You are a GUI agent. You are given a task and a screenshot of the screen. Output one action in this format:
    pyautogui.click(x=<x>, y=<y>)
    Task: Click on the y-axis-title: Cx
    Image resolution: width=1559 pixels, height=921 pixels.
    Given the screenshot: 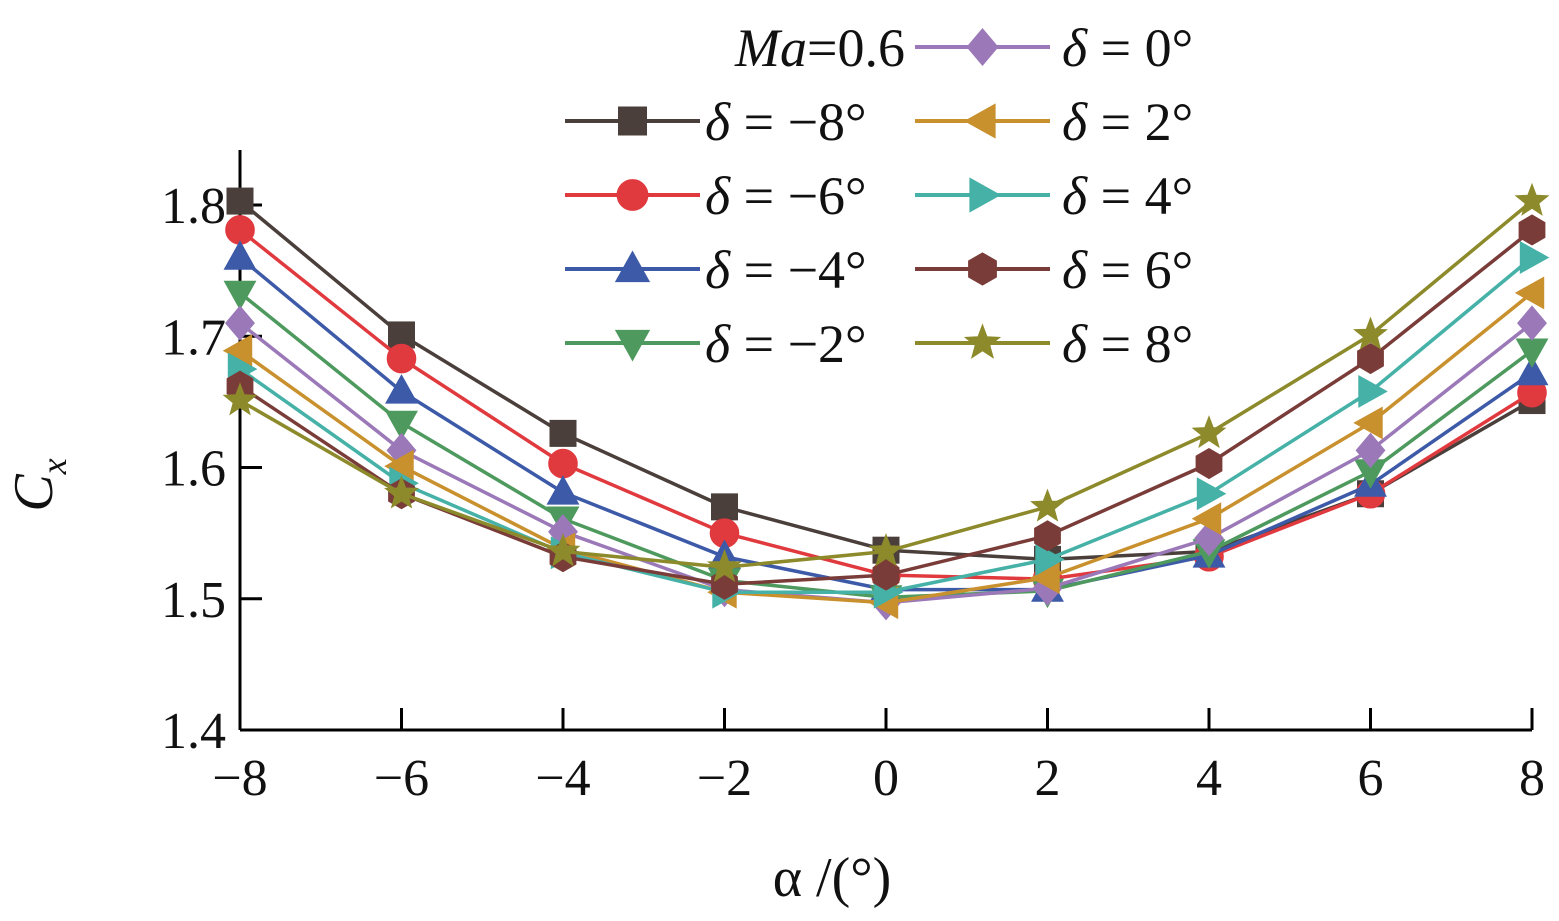 What is the action you would take?
    pyautogui.click(x=38, y=484)
    